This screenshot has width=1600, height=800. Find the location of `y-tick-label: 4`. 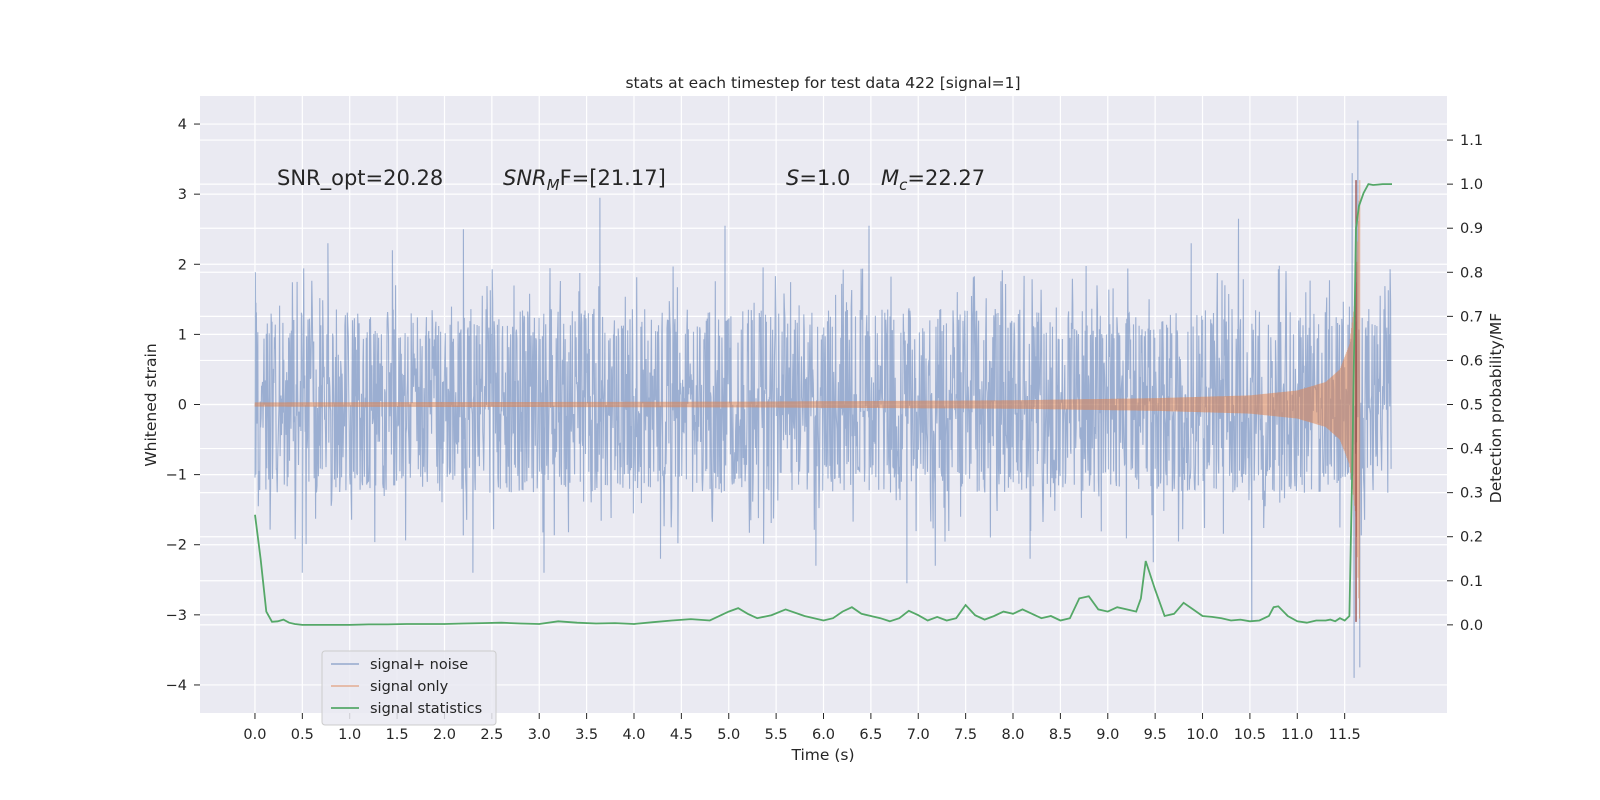

y-tick-label: 4 is located at coordinates (182, 125).